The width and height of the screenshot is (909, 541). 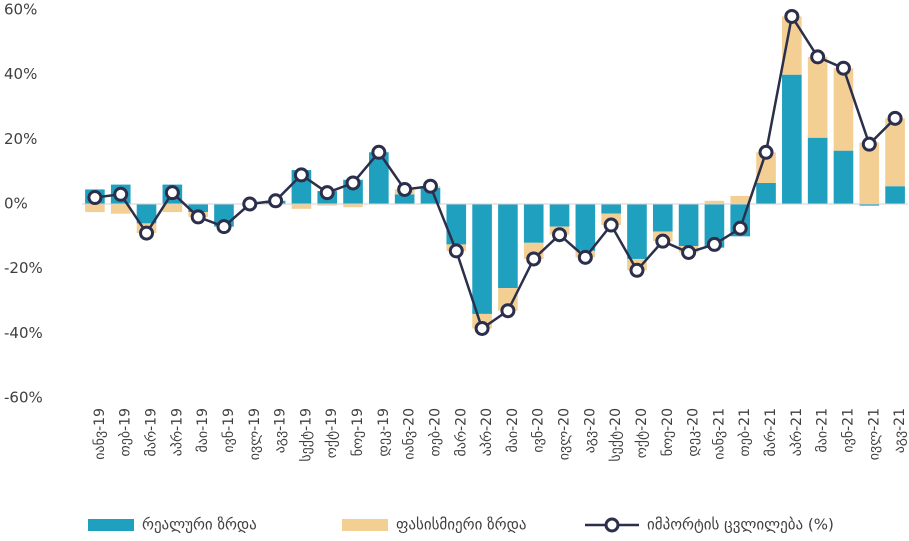 I want to click on x-tick-label: მარ-19, so click(x=151, y=432).